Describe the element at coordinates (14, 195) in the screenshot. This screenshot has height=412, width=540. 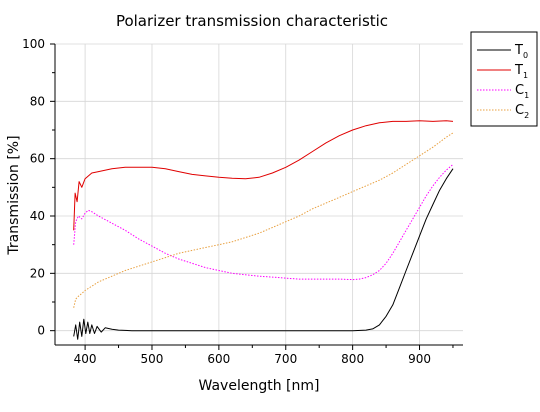
I see `y-axis-label: Transmission [%]` at that location.